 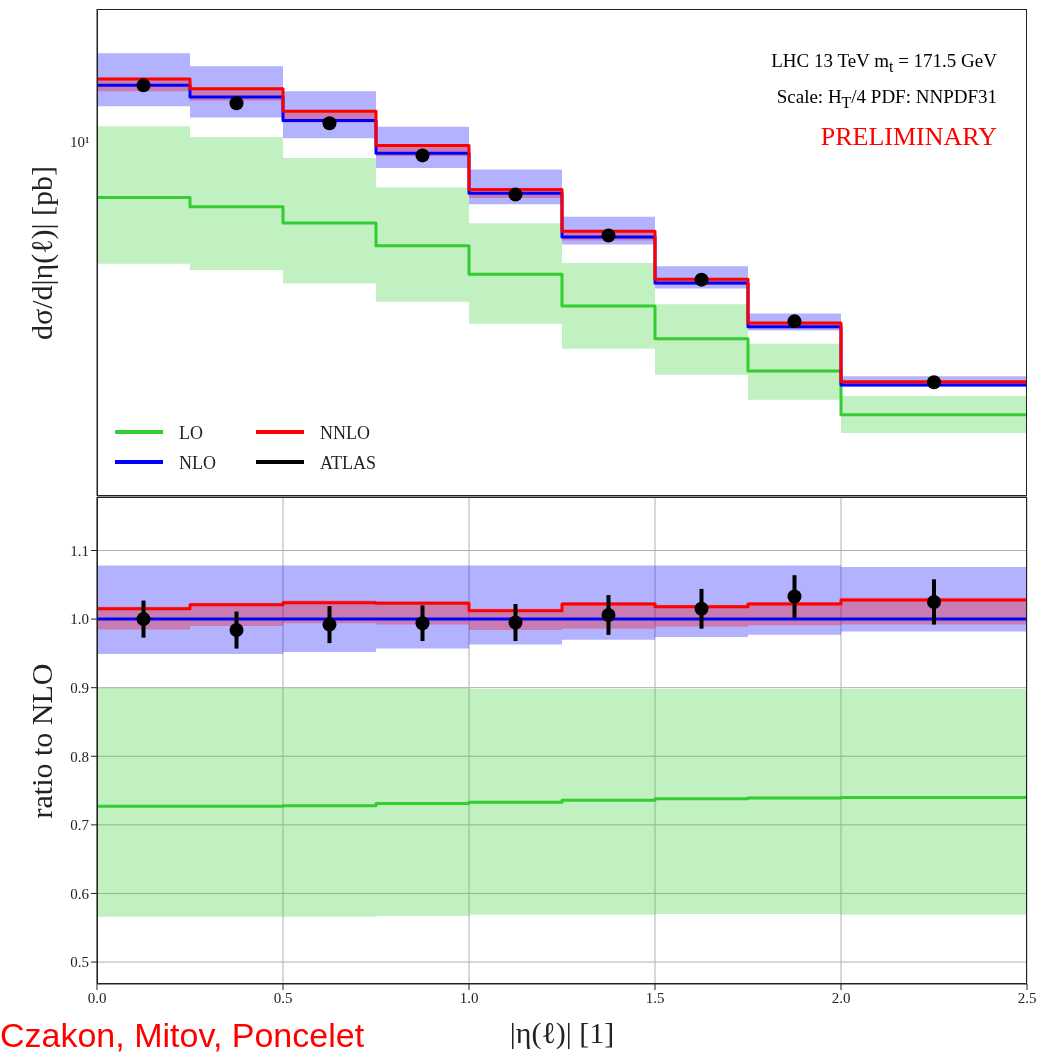 I want to click on y-tick-label: 0.8, so click(x=79, y=756).